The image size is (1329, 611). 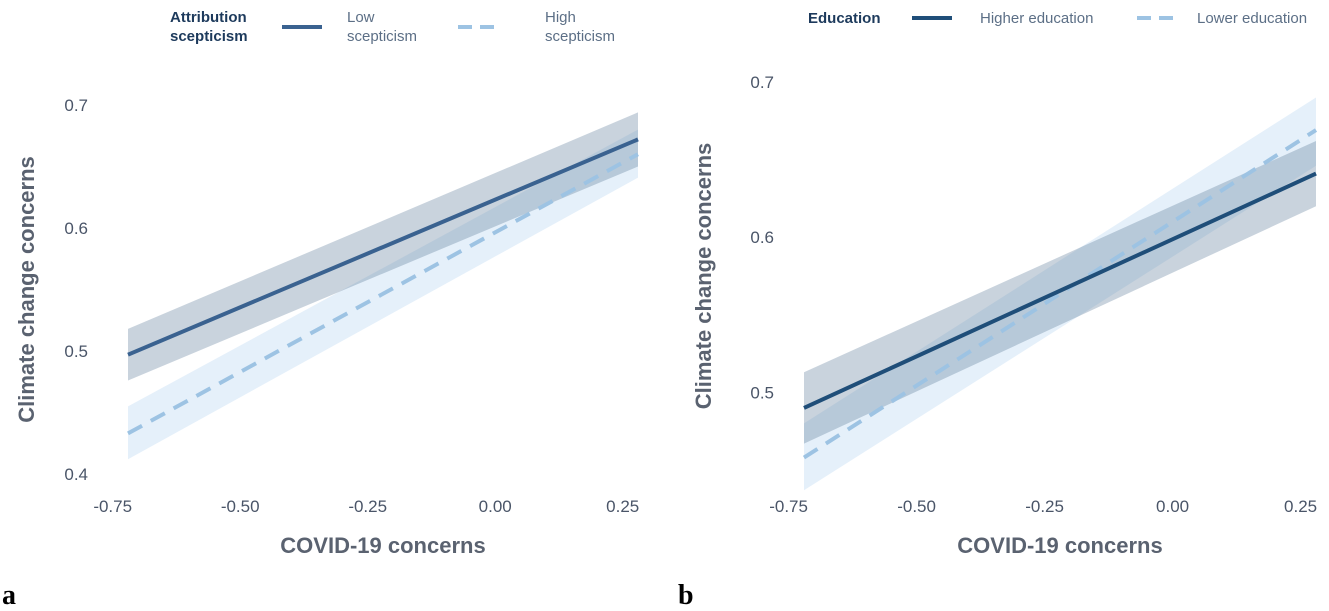 What do you see at coordinates (622, 506) in the screenshot?
I see `x-tick-label-a-4: 0.25` at bounding box center [622, 506].